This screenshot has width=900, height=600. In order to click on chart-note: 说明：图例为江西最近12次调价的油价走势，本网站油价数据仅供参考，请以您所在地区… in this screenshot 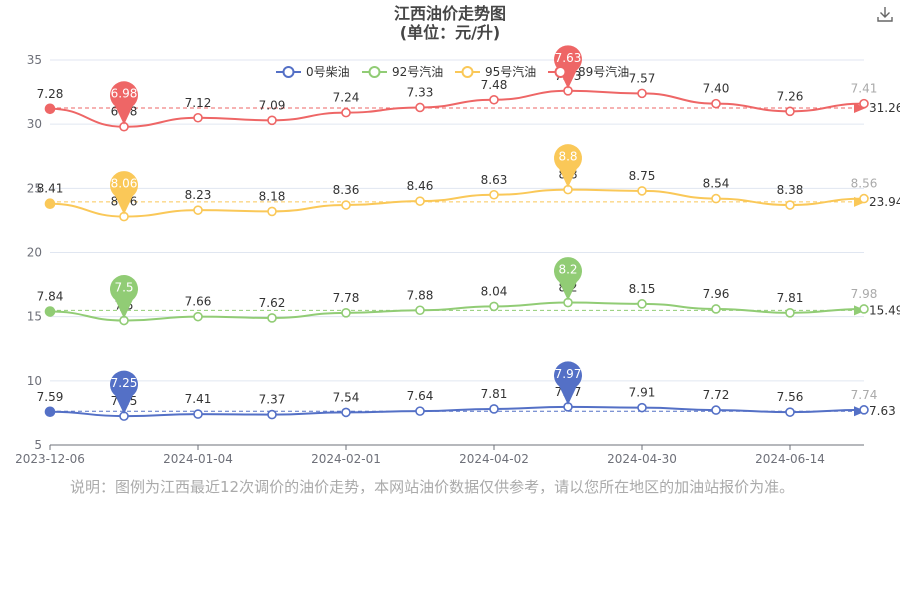, I will do `click(432, 487)`.